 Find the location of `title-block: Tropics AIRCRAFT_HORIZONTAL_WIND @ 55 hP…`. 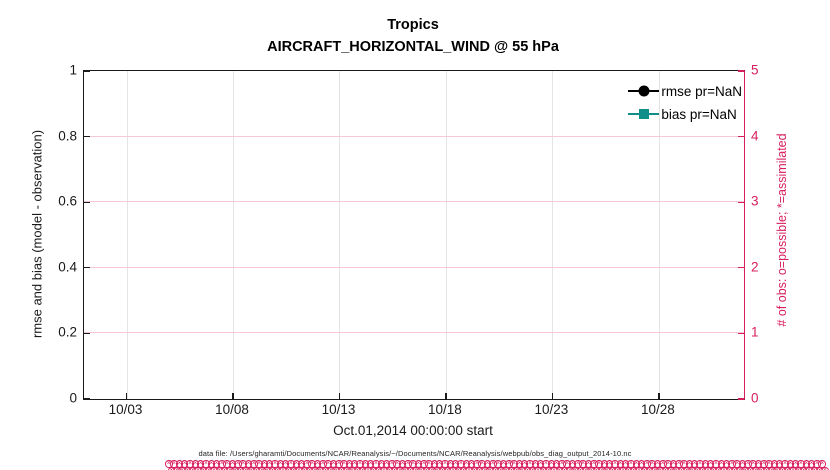

title-block: Tropics AIRCRAFT_HORIZONTAL_WIND @ 55 hP… is located at coordinates (413, 36).